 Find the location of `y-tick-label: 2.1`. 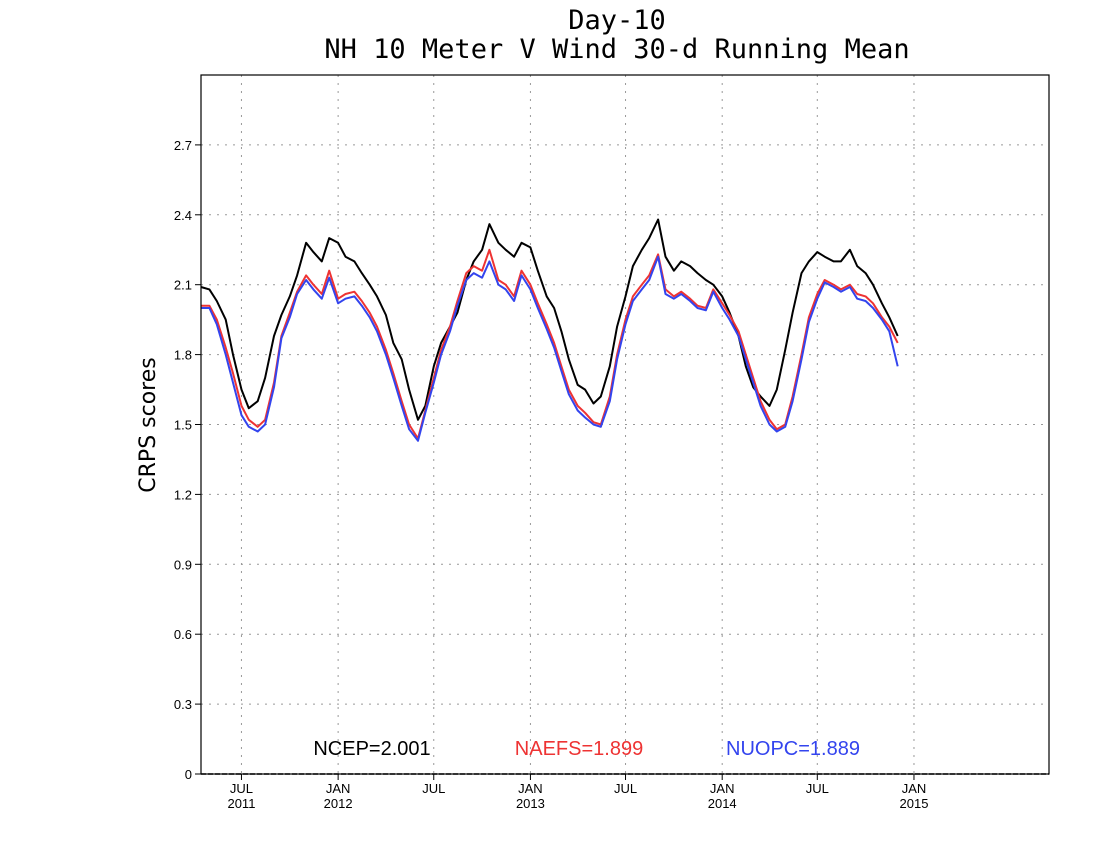

y-tick-label: 2.1 is located at coordinates (183, 285).